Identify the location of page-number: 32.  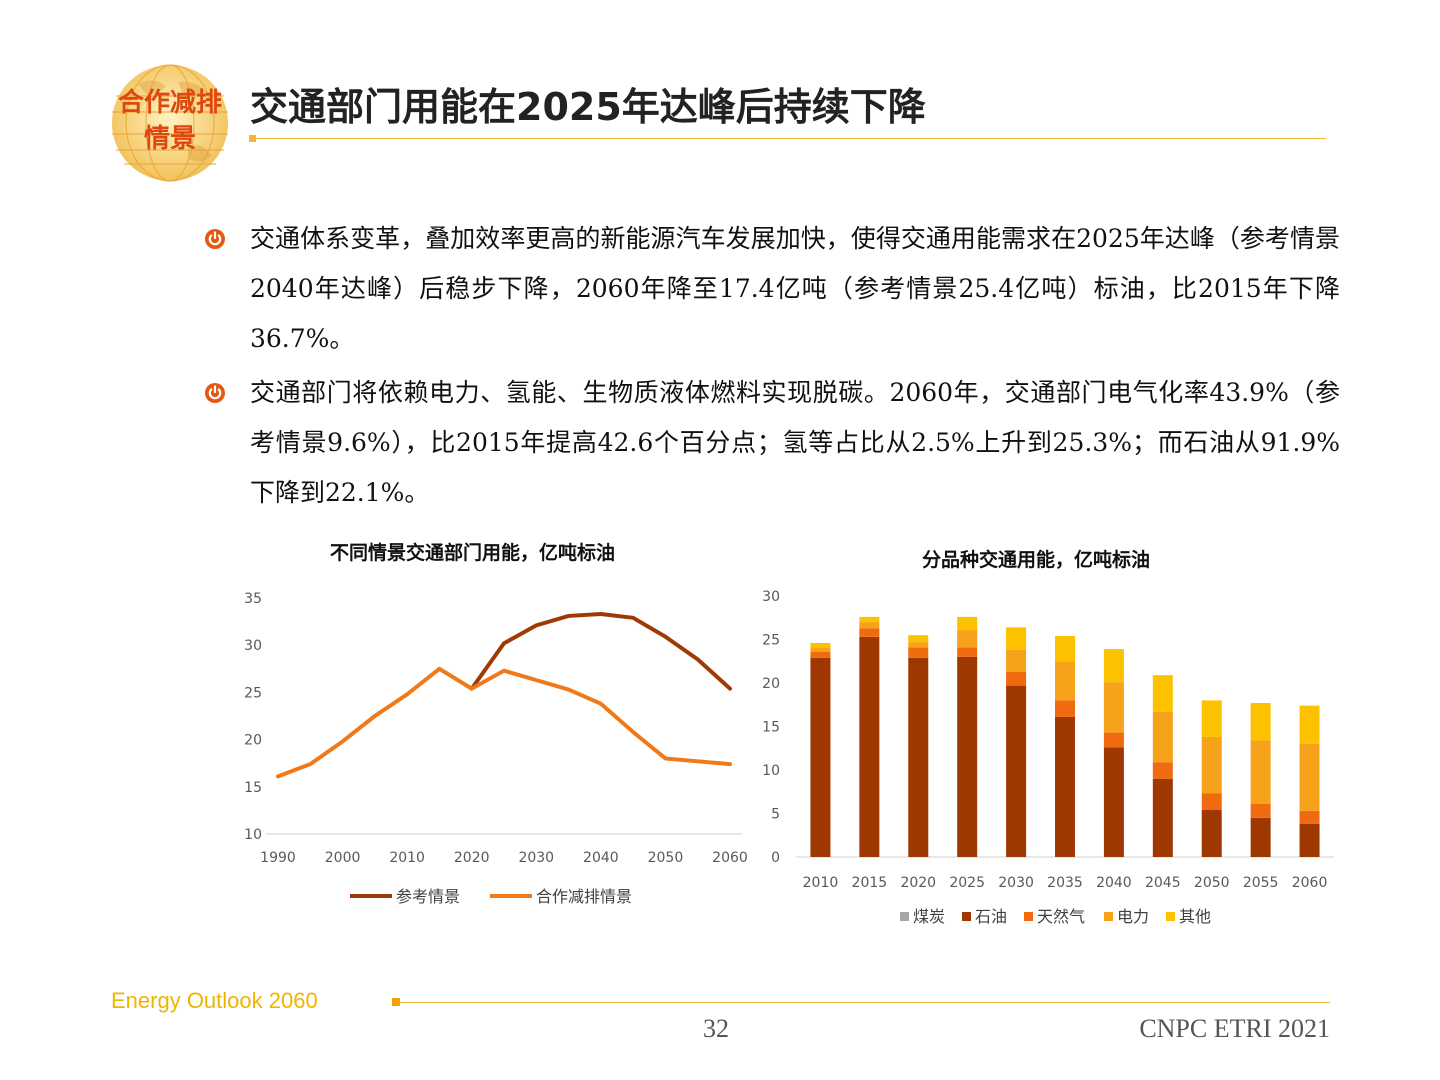
(716, 1028).